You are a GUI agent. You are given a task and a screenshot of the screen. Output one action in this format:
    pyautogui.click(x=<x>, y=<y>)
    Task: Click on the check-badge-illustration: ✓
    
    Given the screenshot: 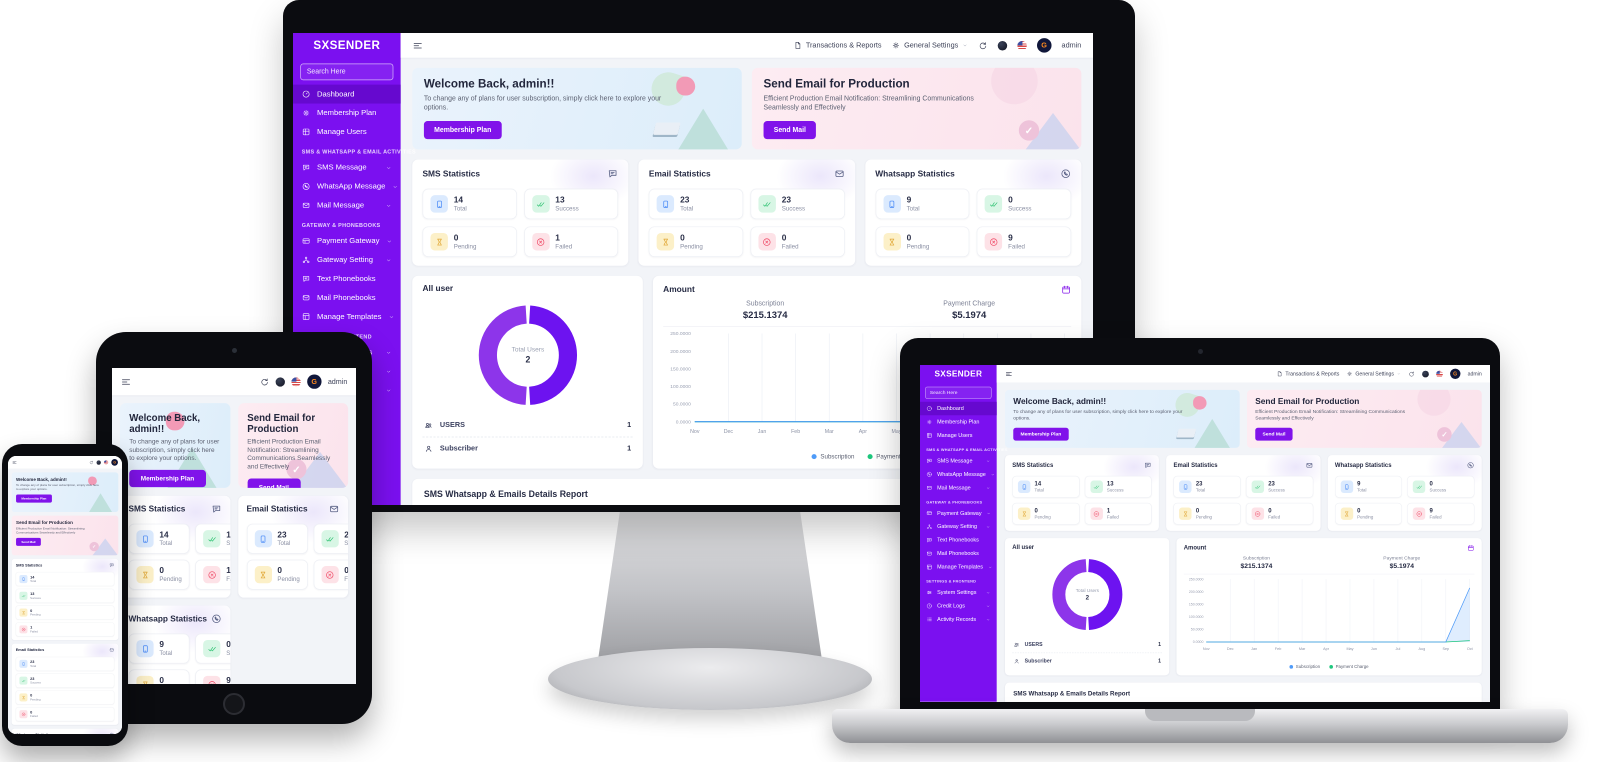 What is the action you would take?
    pyautogui.click(x=1444, y=434)
    